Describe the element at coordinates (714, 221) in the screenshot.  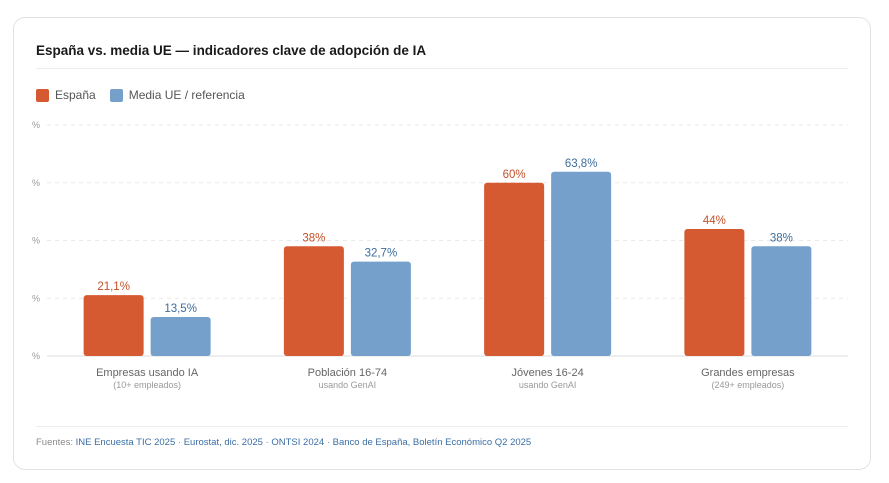
I see `data-label-spain: 44%` at that location.